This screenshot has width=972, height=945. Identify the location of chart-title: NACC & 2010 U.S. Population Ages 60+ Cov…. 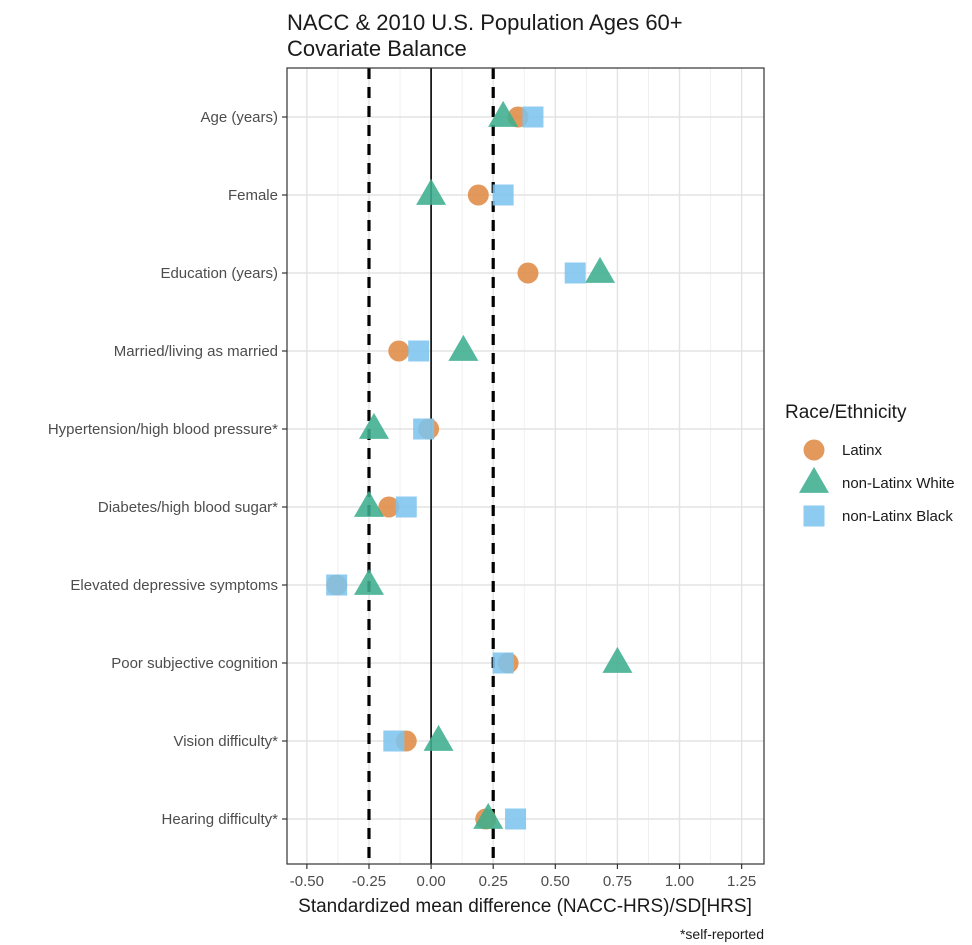
(485, 35).